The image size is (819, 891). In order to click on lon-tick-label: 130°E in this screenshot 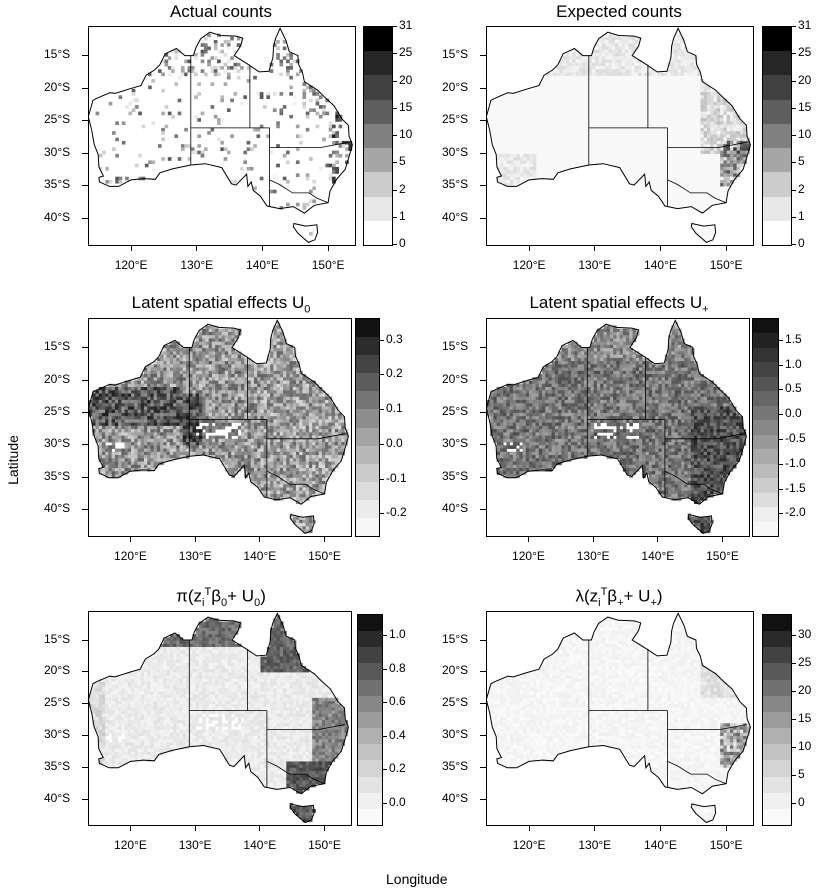, I will do `click(197, 265)`.